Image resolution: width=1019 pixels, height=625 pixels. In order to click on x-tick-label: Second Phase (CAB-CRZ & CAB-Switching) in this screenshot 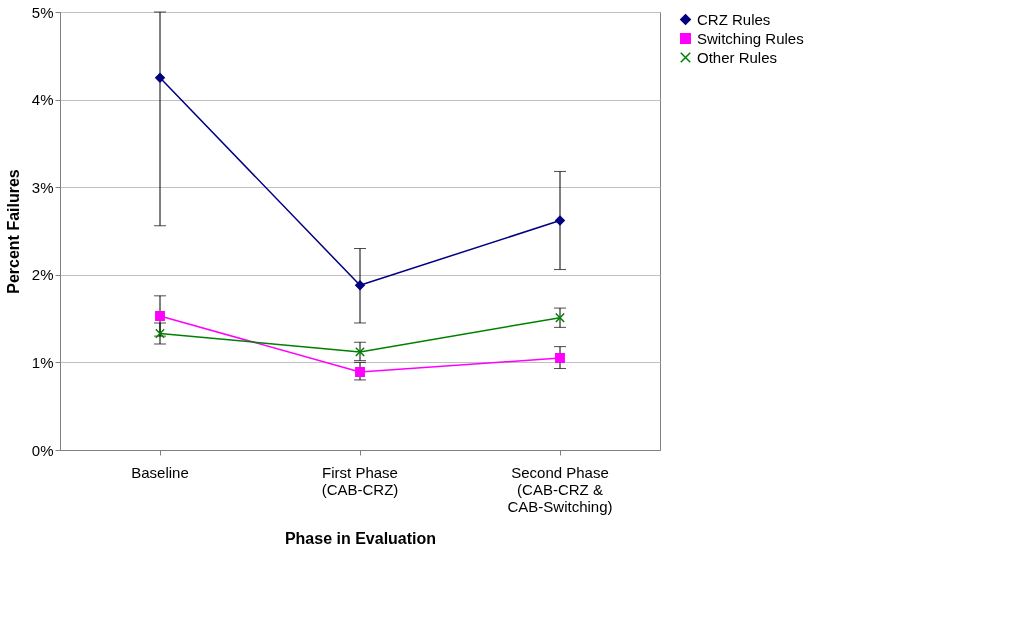, I will do `click(560, 489)`.